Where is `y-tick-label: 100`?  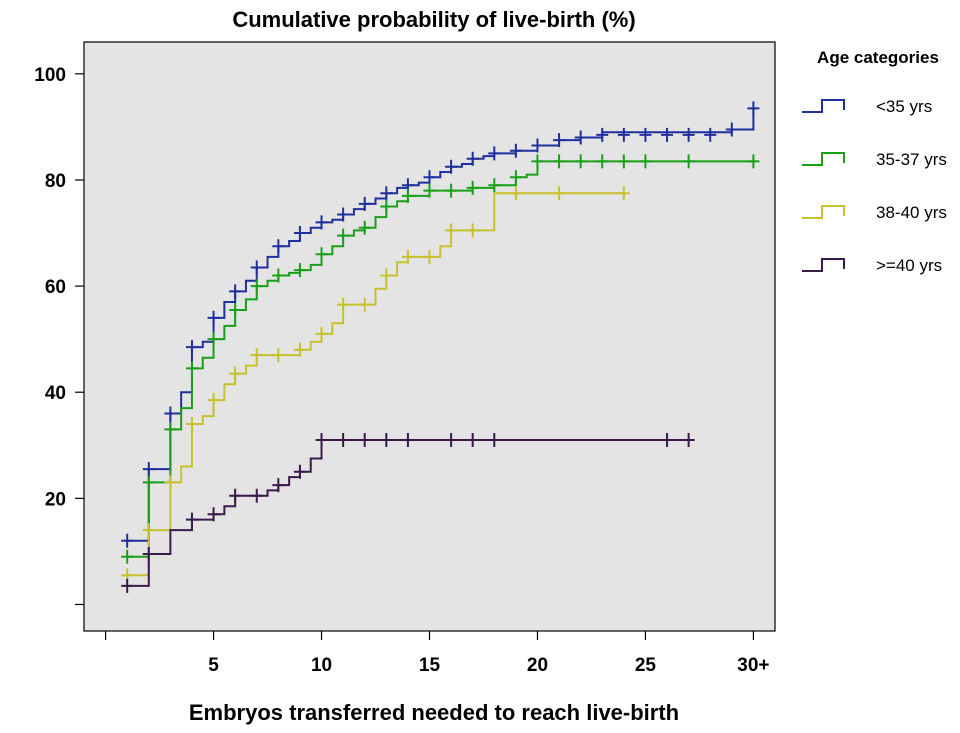 y-tick-label: 100 is located at coordinates (50, 75).